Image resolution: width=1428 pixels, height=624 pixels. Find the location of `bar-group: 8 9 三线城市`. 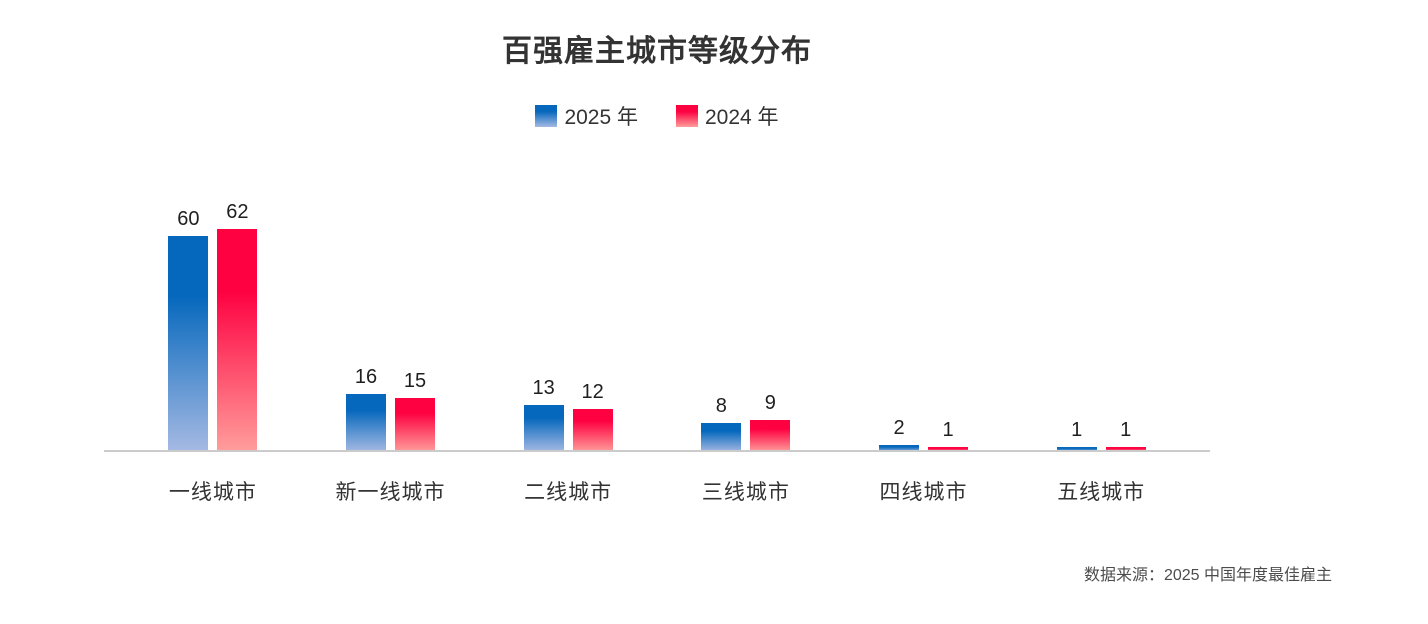

bar-group: 8 9 三线城市 is located at coordinates (746, 447).